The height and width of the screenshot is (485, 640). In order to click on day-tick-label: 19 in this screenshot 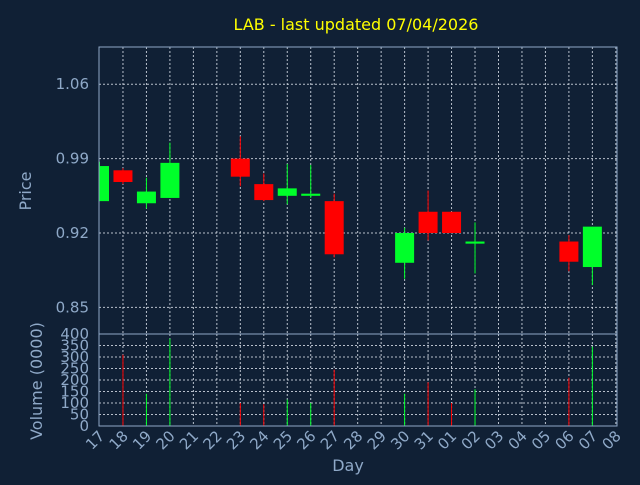, I will do `click(142, 440)`.